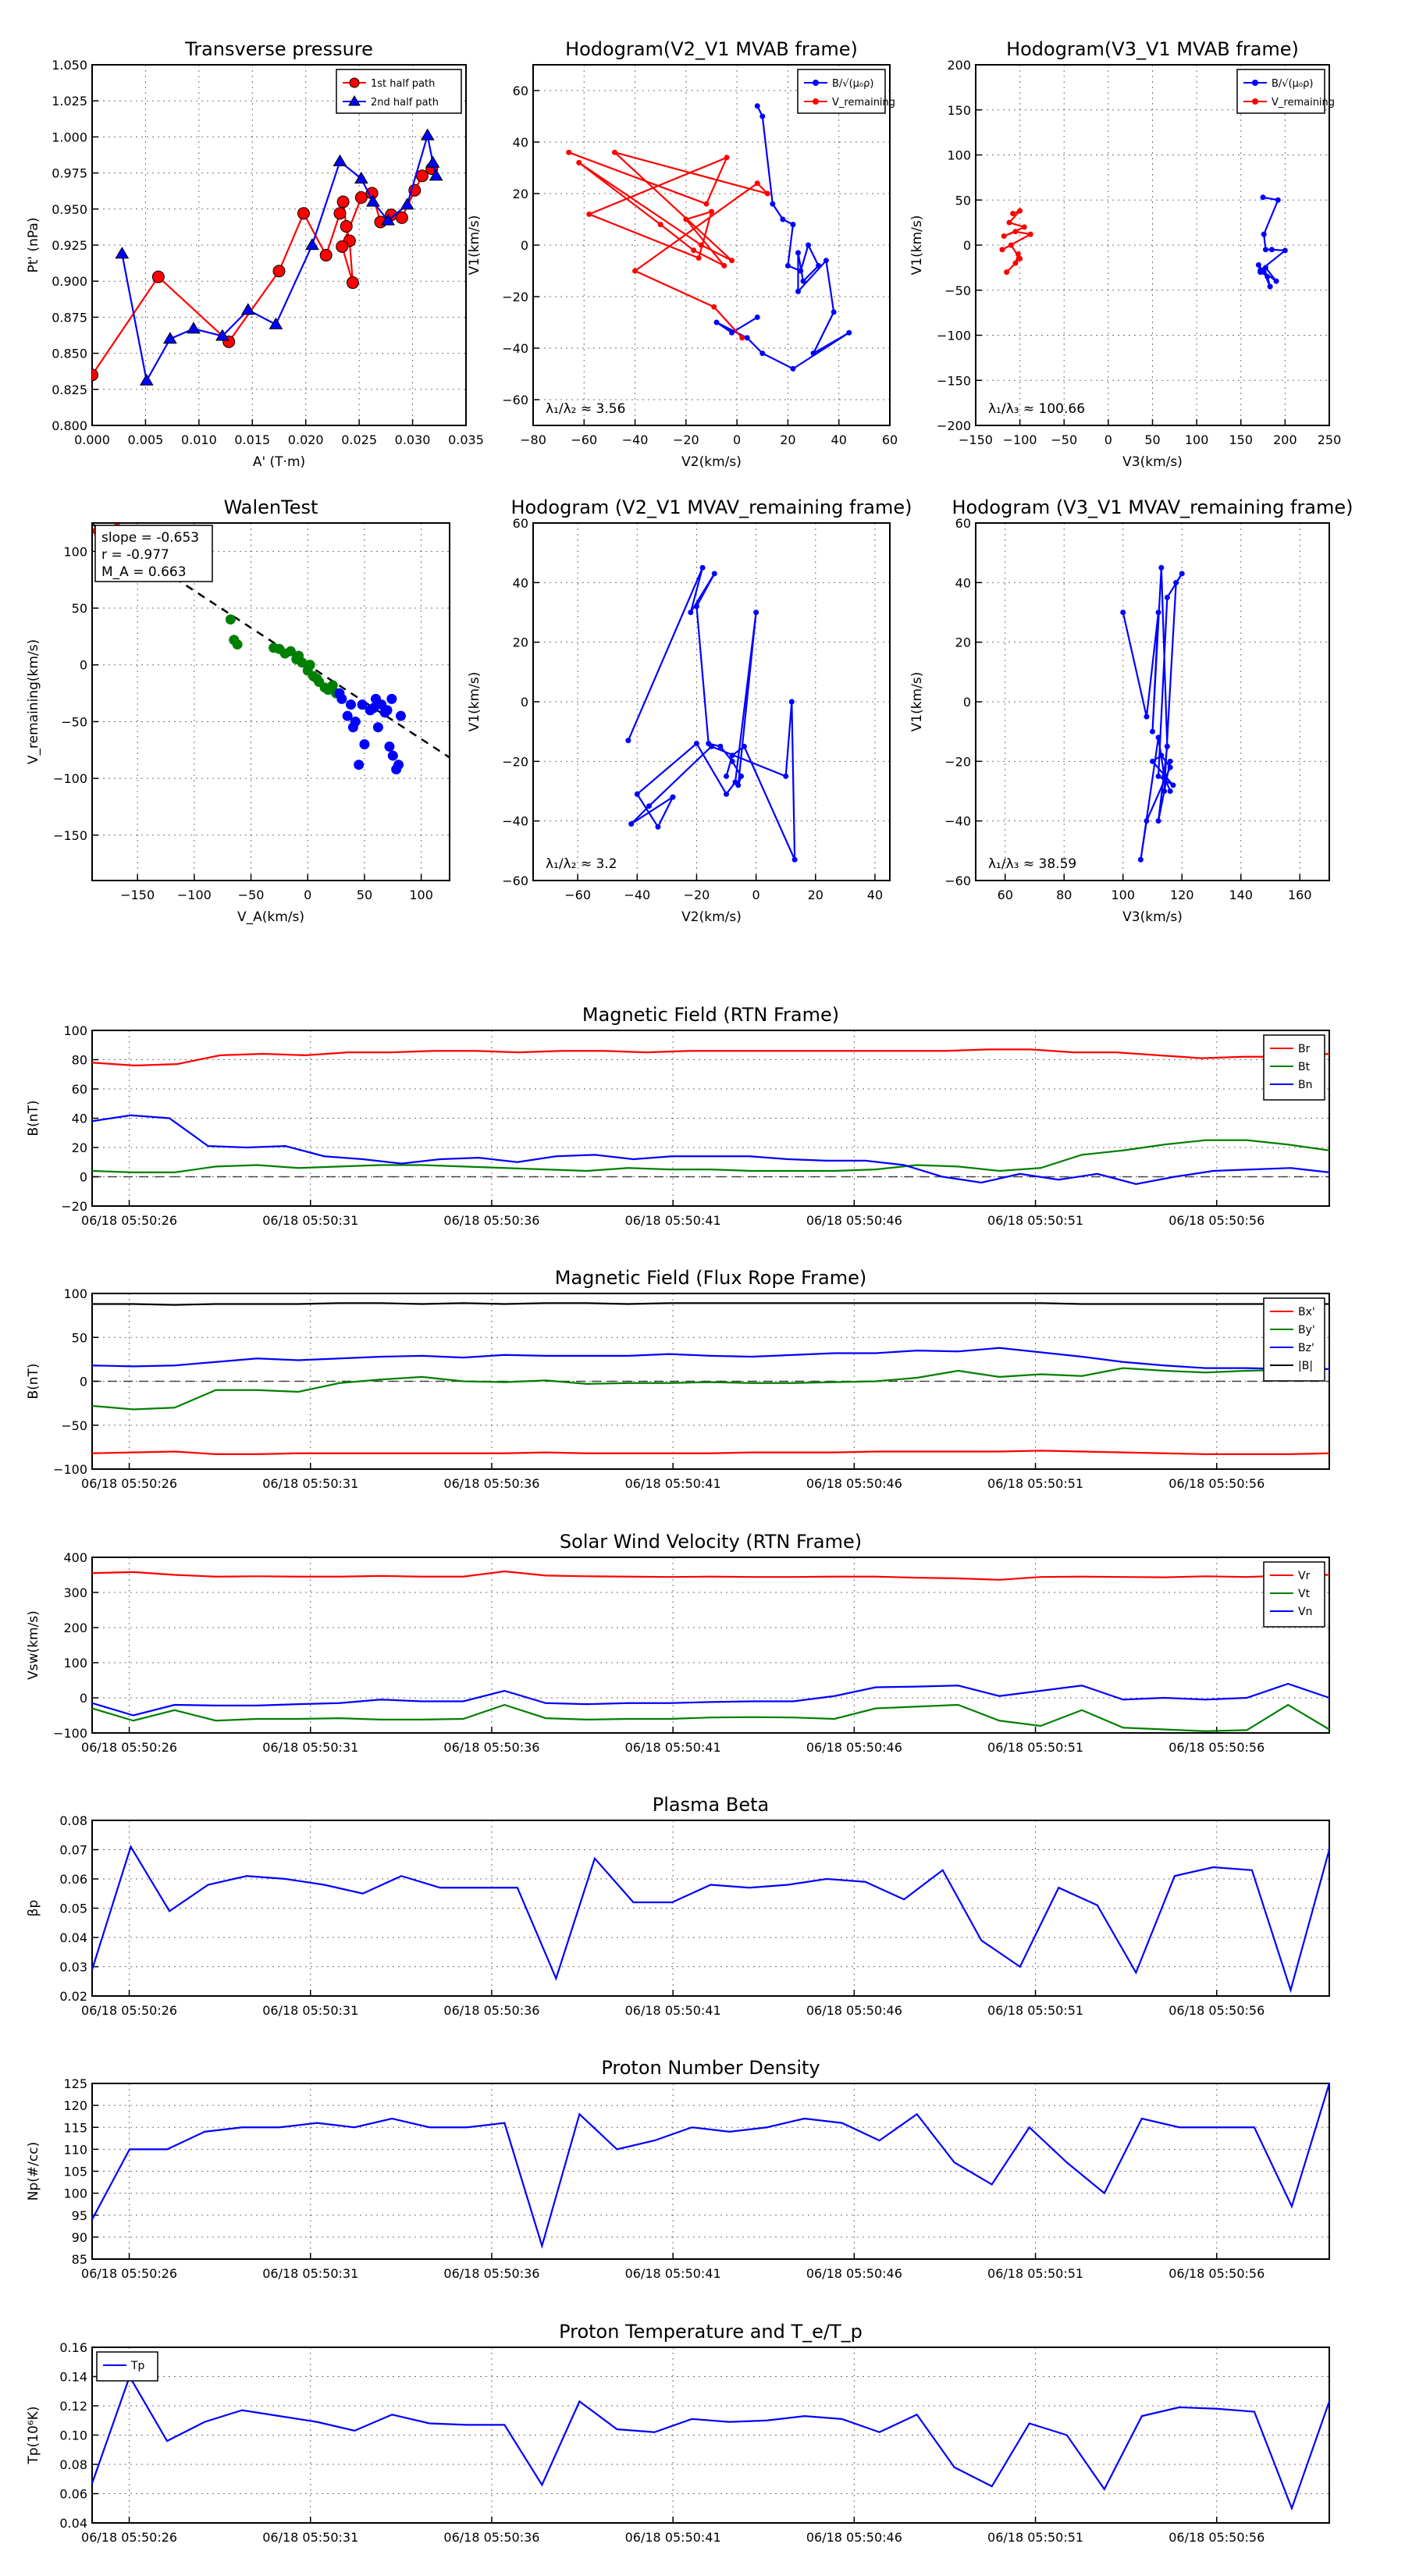 The width and height of the screenshot is (1405, 2576). I want to click on y-axis-label: Vsw(km/s), so click(34, 1645).